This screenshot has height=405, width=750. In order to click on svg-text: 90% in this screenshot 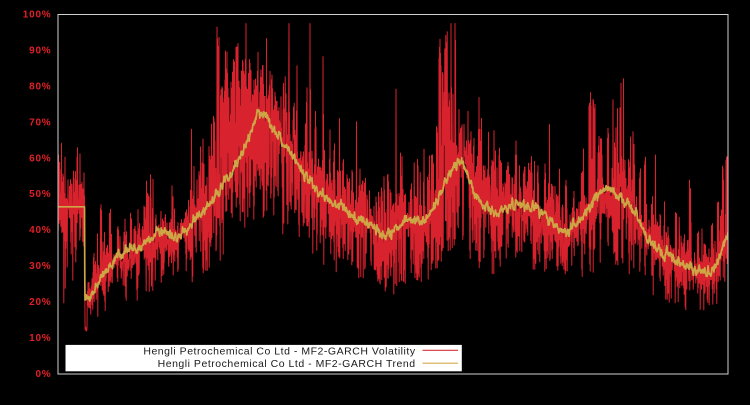, I will do `click(40, 50)`.